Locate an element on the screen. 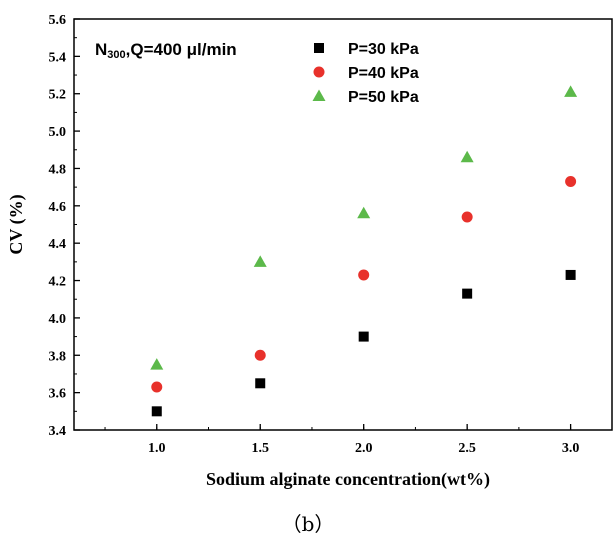 This screenshot has height=538, width=616. y-tick-label: 4.4 is located at coordinates (58, 244).